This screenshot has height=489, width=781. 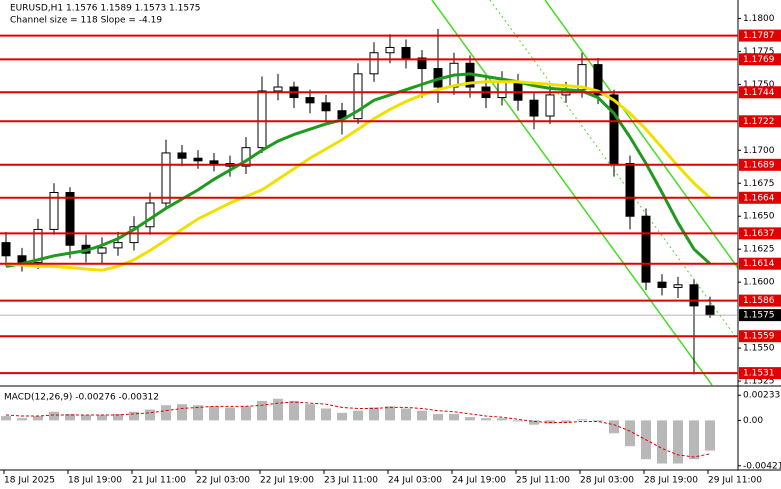 What do you see at coordinates (759, 217) in the screenshot?
I see `y-tick-label: 1.1650` at bounding box center [759, 217].